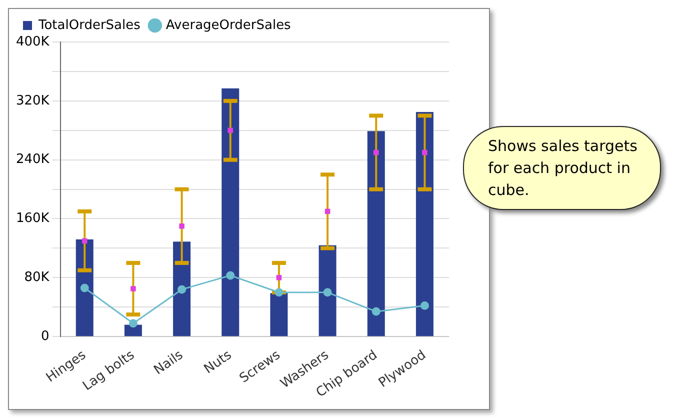 The width and height of the screenshot is (681, 419). Describe the element at coordinates (229, 25) in the screenshot. I see `legend-label: AverageOrderSales` at that location.